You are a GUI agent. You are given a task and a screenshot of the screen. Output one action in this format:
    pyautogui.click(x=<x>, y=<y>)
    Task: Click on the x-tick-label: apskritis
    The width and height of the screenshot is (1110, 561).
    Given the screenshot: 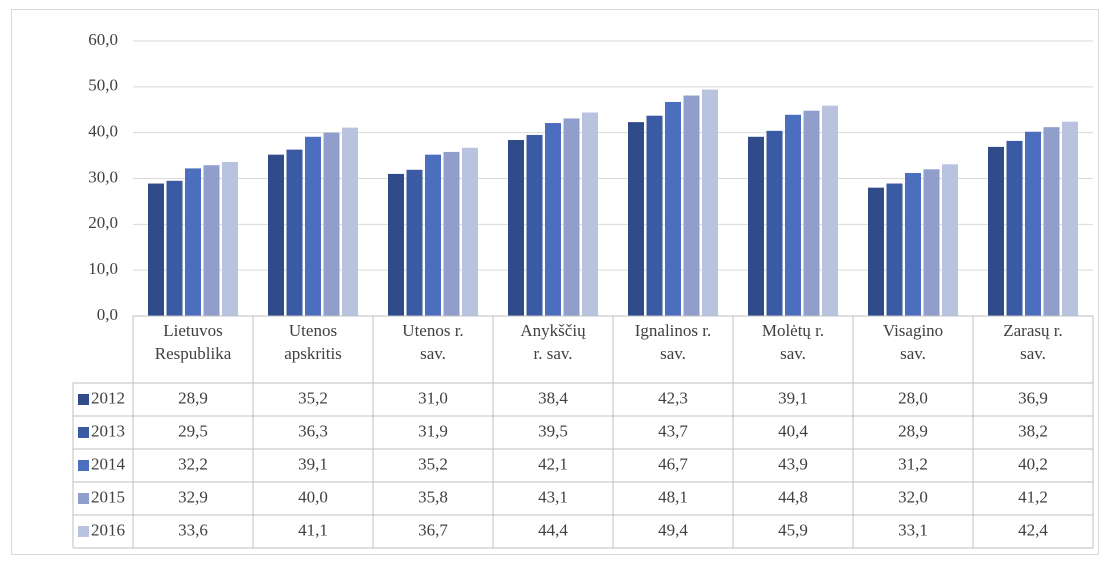 What is the action you would take?
    pyautogui.click(x=313, y=353)
    